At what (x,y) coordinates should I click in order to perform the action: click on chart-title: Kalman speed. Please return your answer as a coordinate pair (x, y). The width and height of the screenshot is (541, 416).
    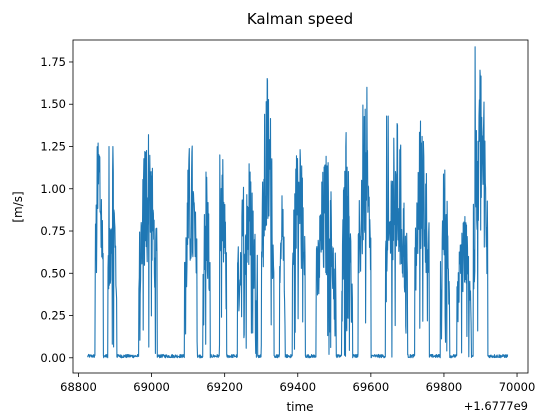
    Looking at the image, I should click on (300, 19).